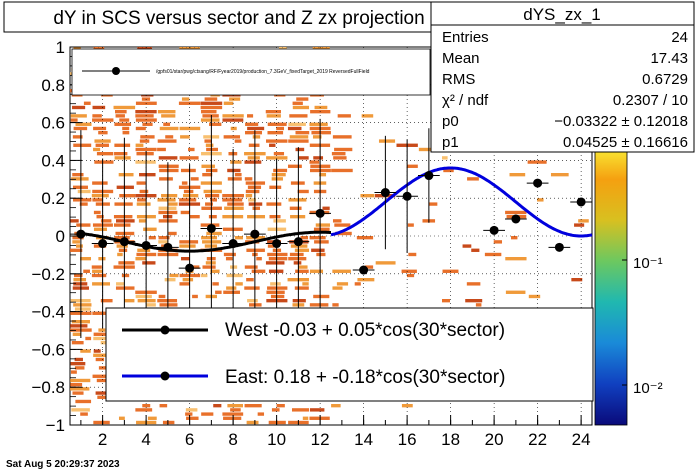  Describe the element at coordinates (232, 439) in the screenshot. I see `x-tick-label: 8` at that location.